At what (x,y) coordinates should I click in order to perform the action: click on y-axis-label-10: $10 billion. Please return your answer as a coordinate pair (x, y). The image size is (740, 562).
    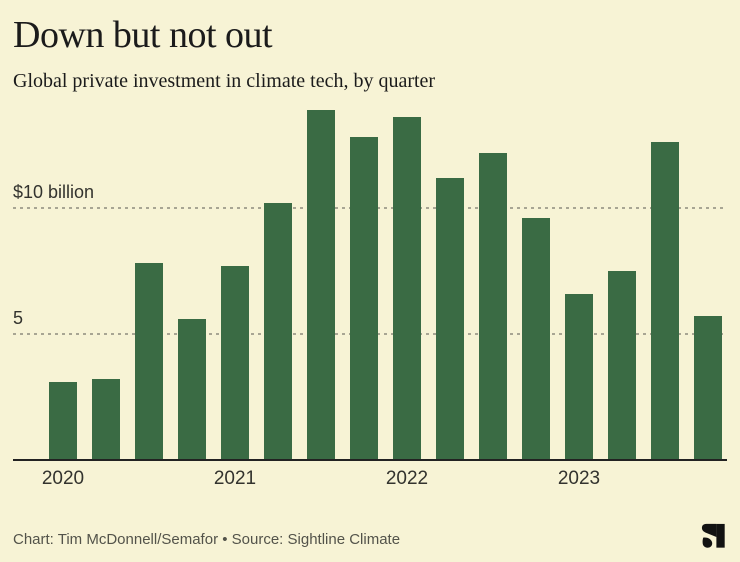
    Looking at the image, I should click on (54, 192).